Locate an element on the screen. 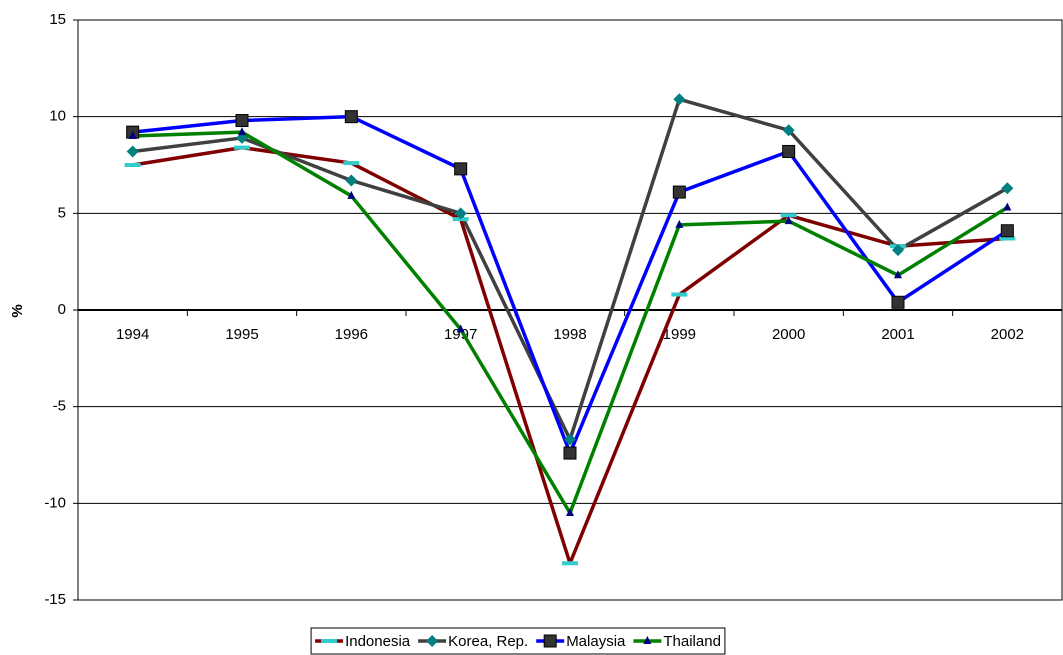  x-tick-label: 1998 is located at coordinates (569, 334).